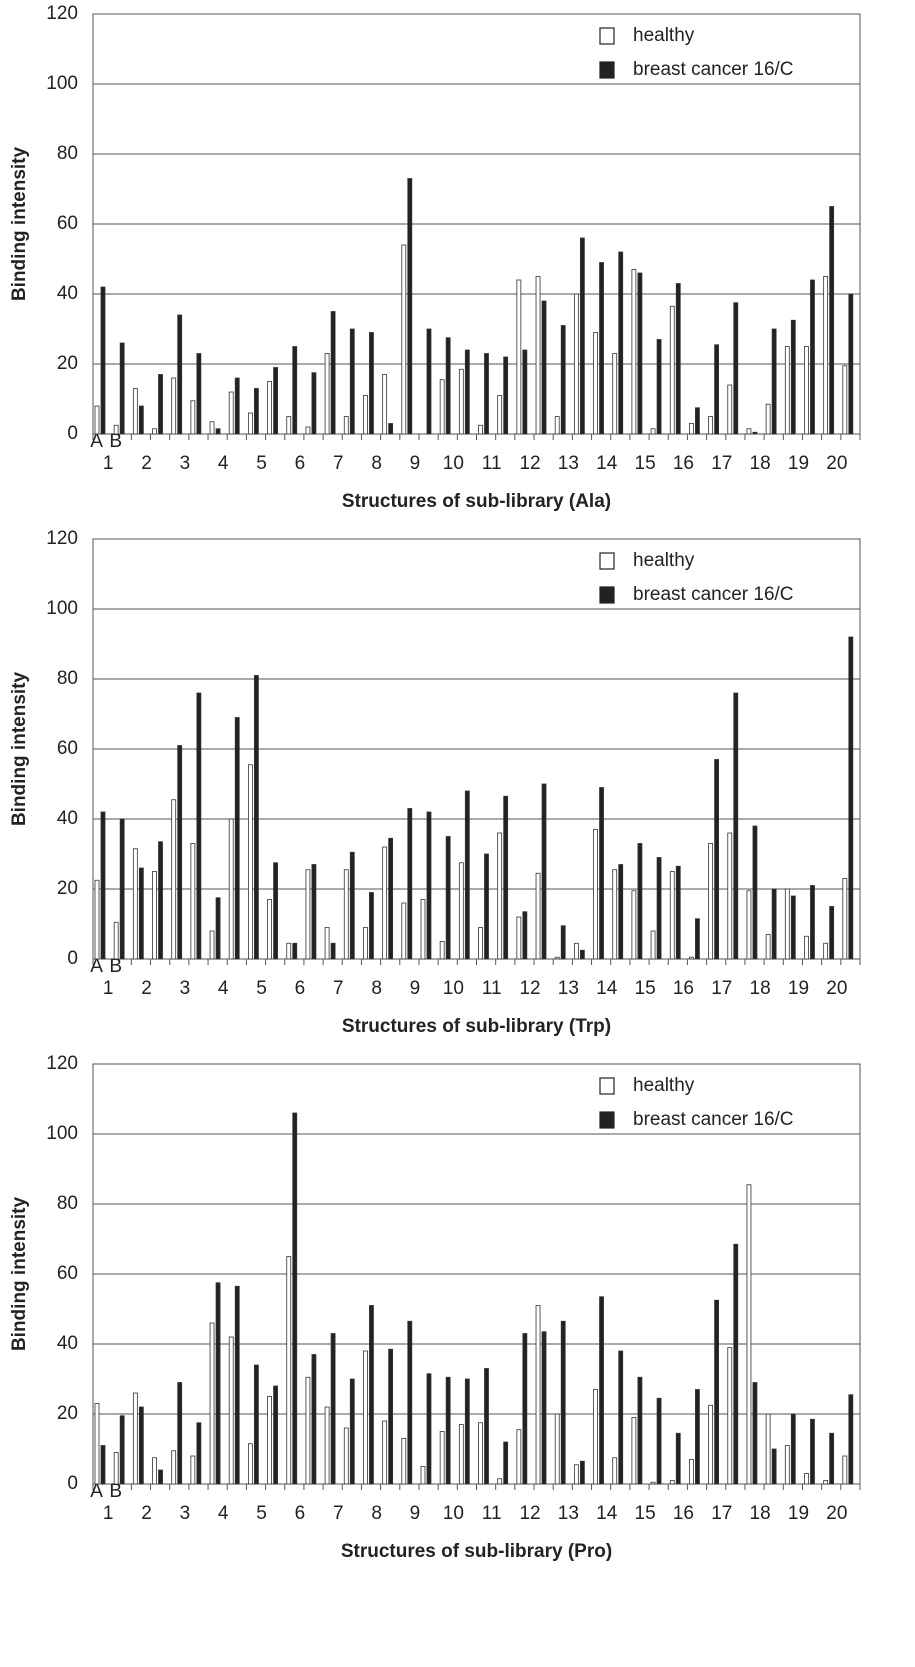 The image size is (915, 1667). Describe the element at coordinates (476, 1551) in the screenshot. I see `x-axis-title: Structures of sub-library (Pro)` at that location.